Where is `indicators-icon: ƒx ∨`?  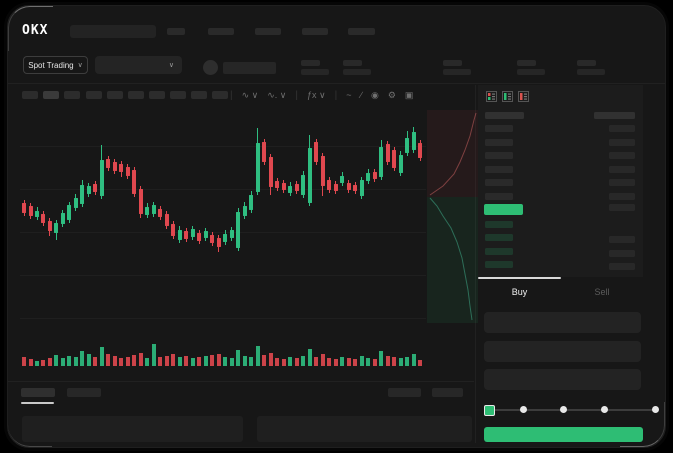 indicators-icon: ƒx ∨ is located at coordinates (316, 94).